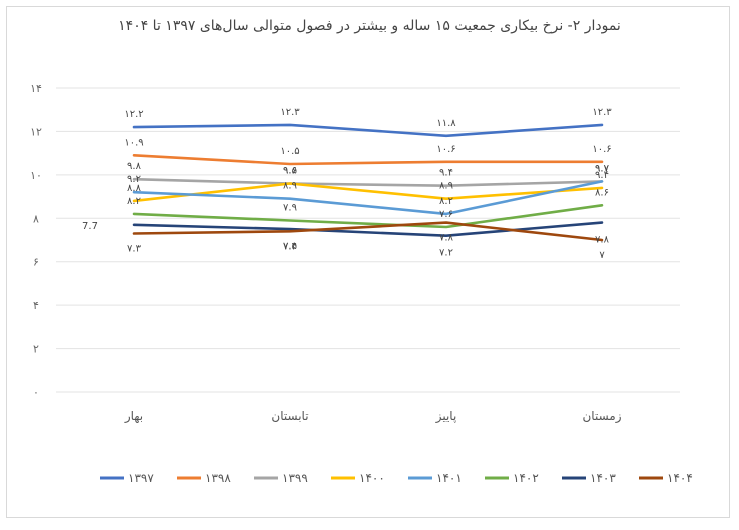  Describe the element at coordinates (295, 478) in the screenshot. I see `legend-label: ۱۳۹۹` at that location.